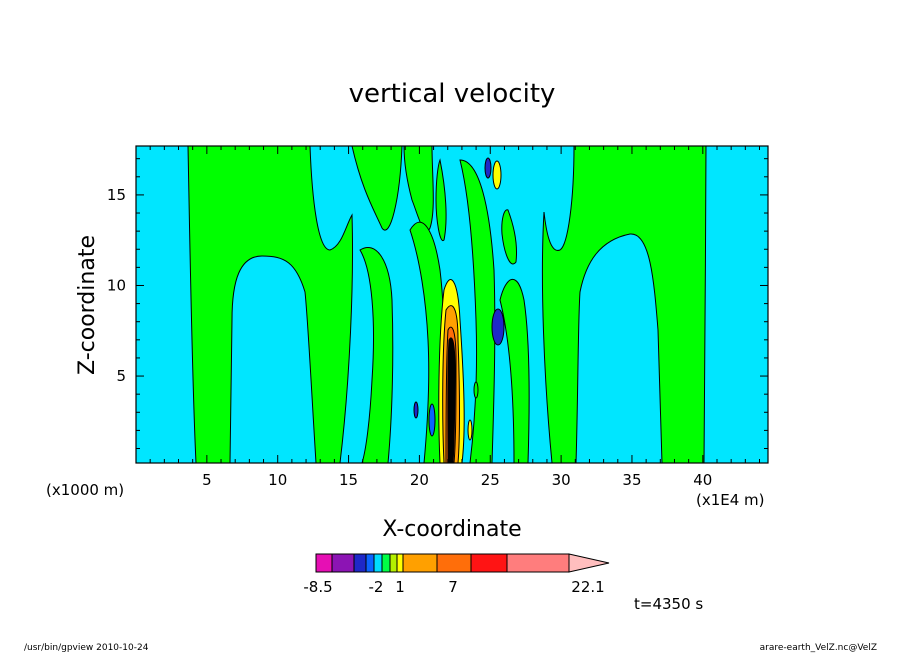 The height and width of the screenshot is (654, 904). Describe the element at coordinates (818, 648) in the screenshot. I see `footer-right: arare-earth_VelZ.nc@VelZ` at that location.